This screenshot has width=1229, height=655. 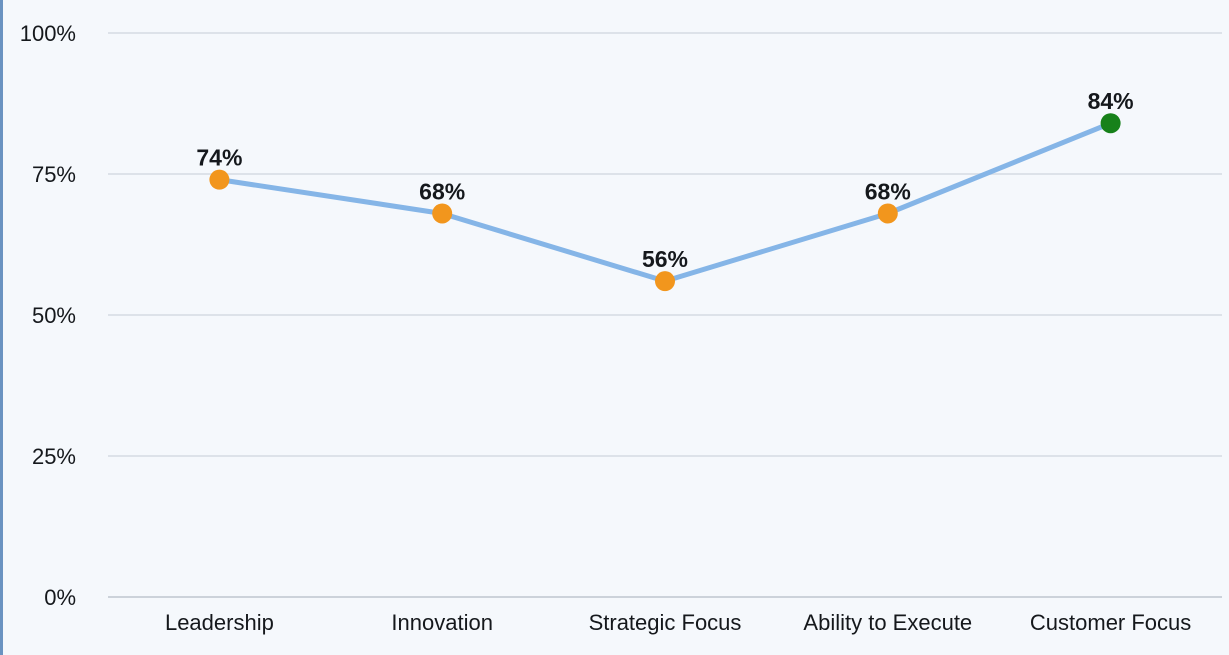 What do you see at coordinates (48, 33) in the screenshot?
I see `y-tick-label: 100%` at bounding box center [48, 33].